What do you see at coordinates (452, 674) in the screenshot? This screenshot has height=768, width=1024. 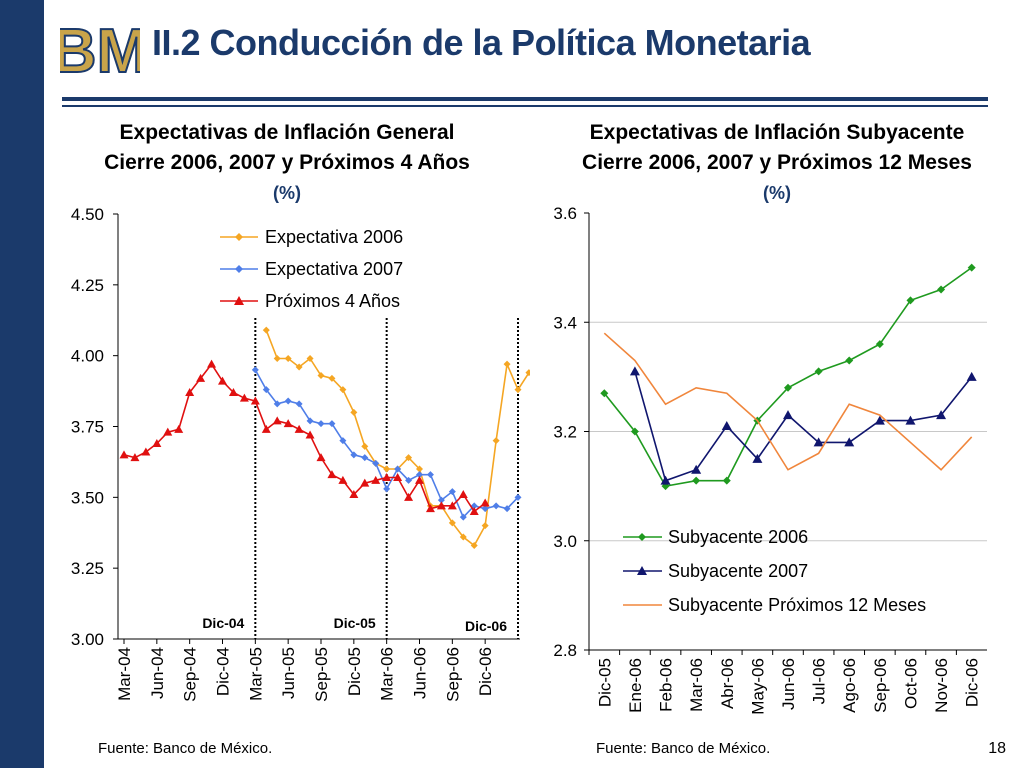 I see `x-tick-label: Sep-06` at bounding box center [452, 674].